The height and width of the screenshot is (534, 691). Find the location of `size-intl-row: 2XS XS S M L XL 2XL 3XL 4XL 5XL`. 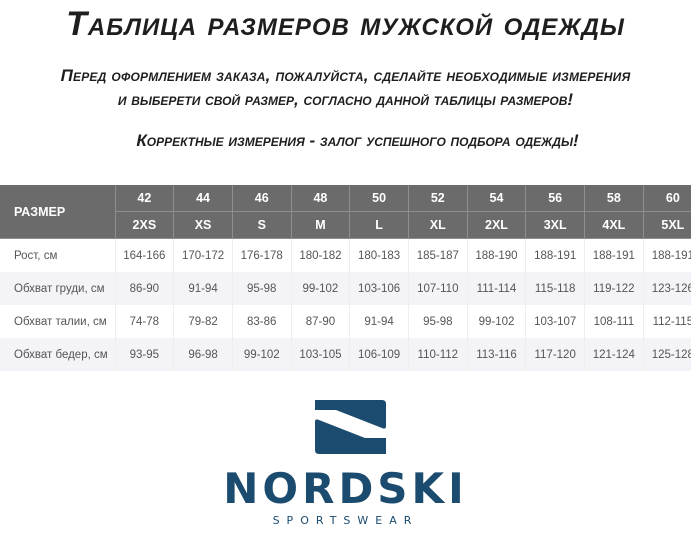

size-intl-row: 2XS XS S M L XL 2XL 3XL 4XL 5XL is located at coordinates (345, 225).